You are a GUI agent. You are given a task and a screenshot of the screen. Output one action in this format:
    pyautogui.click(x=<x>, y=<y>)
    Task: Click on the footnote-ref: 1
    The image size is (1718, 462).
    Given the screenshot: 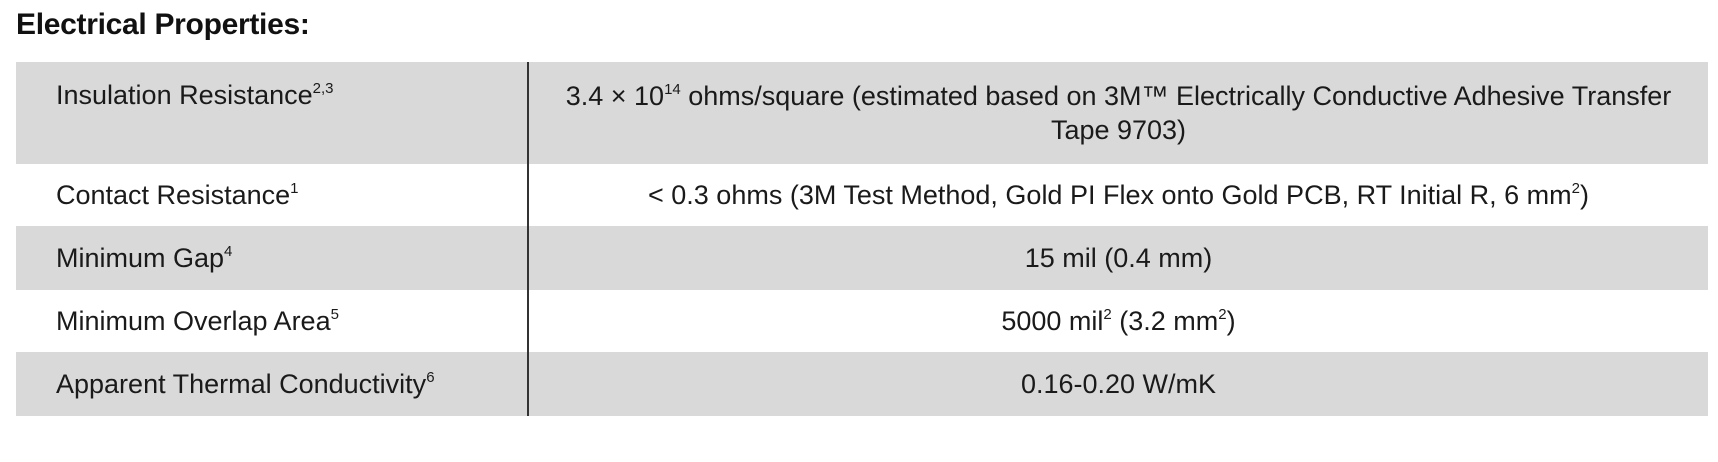 What is the action you would take?
    pyautogui.click(x=294, y=188)
    